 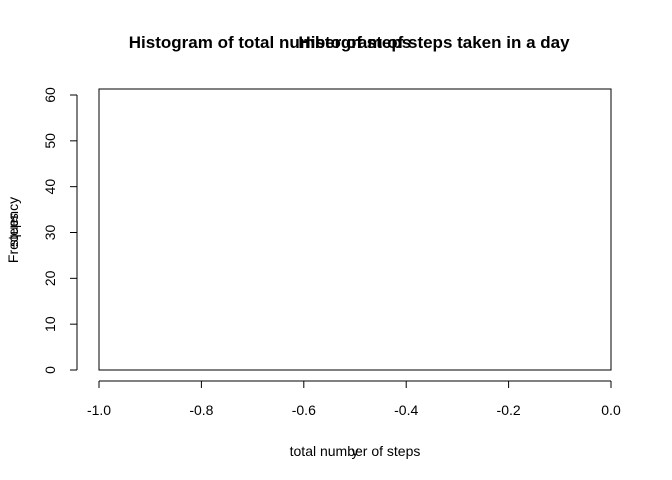 What do you see at coordinates (50, 324) in the screenshot?
I see `y-tick-label: 10` at bounding box center [50, 324].